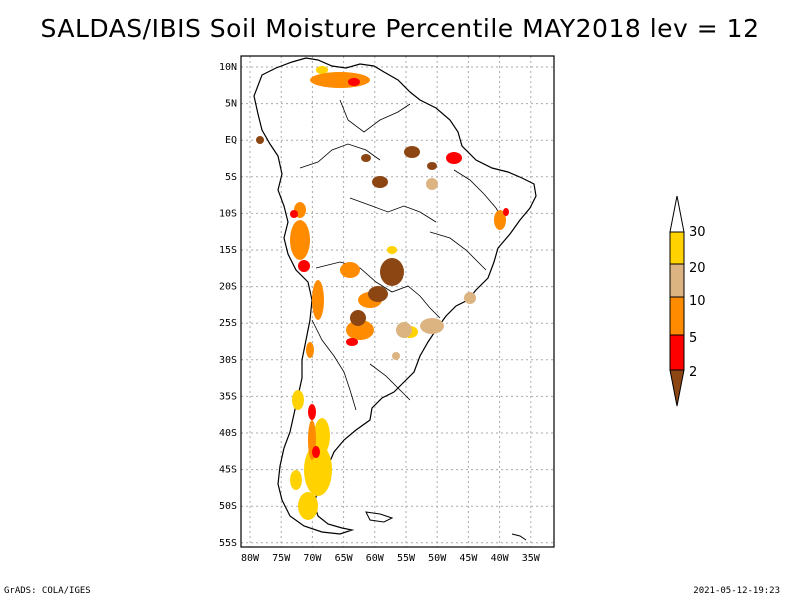 The image size is (800, 600). What do you see at coordinates (500, 558) in the screenshot?
I see `longitude-tick-label: 40W` at bounding box center [500, 558].